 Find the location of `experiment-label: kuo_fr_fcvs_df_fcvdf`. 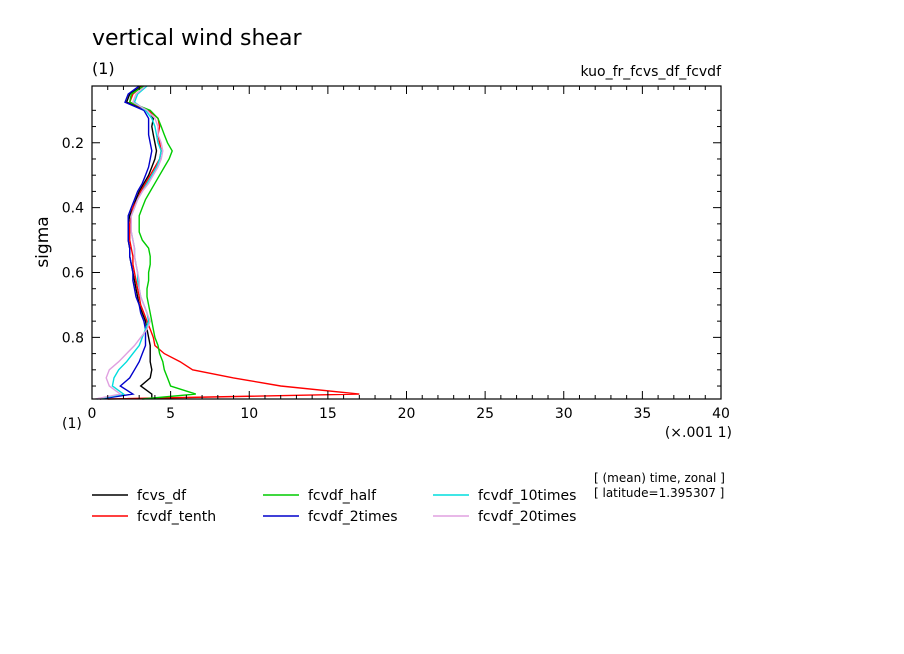

experiment-label: kuo_fr_fcvs_df_fcvdf is located at coordinates (651, 72).